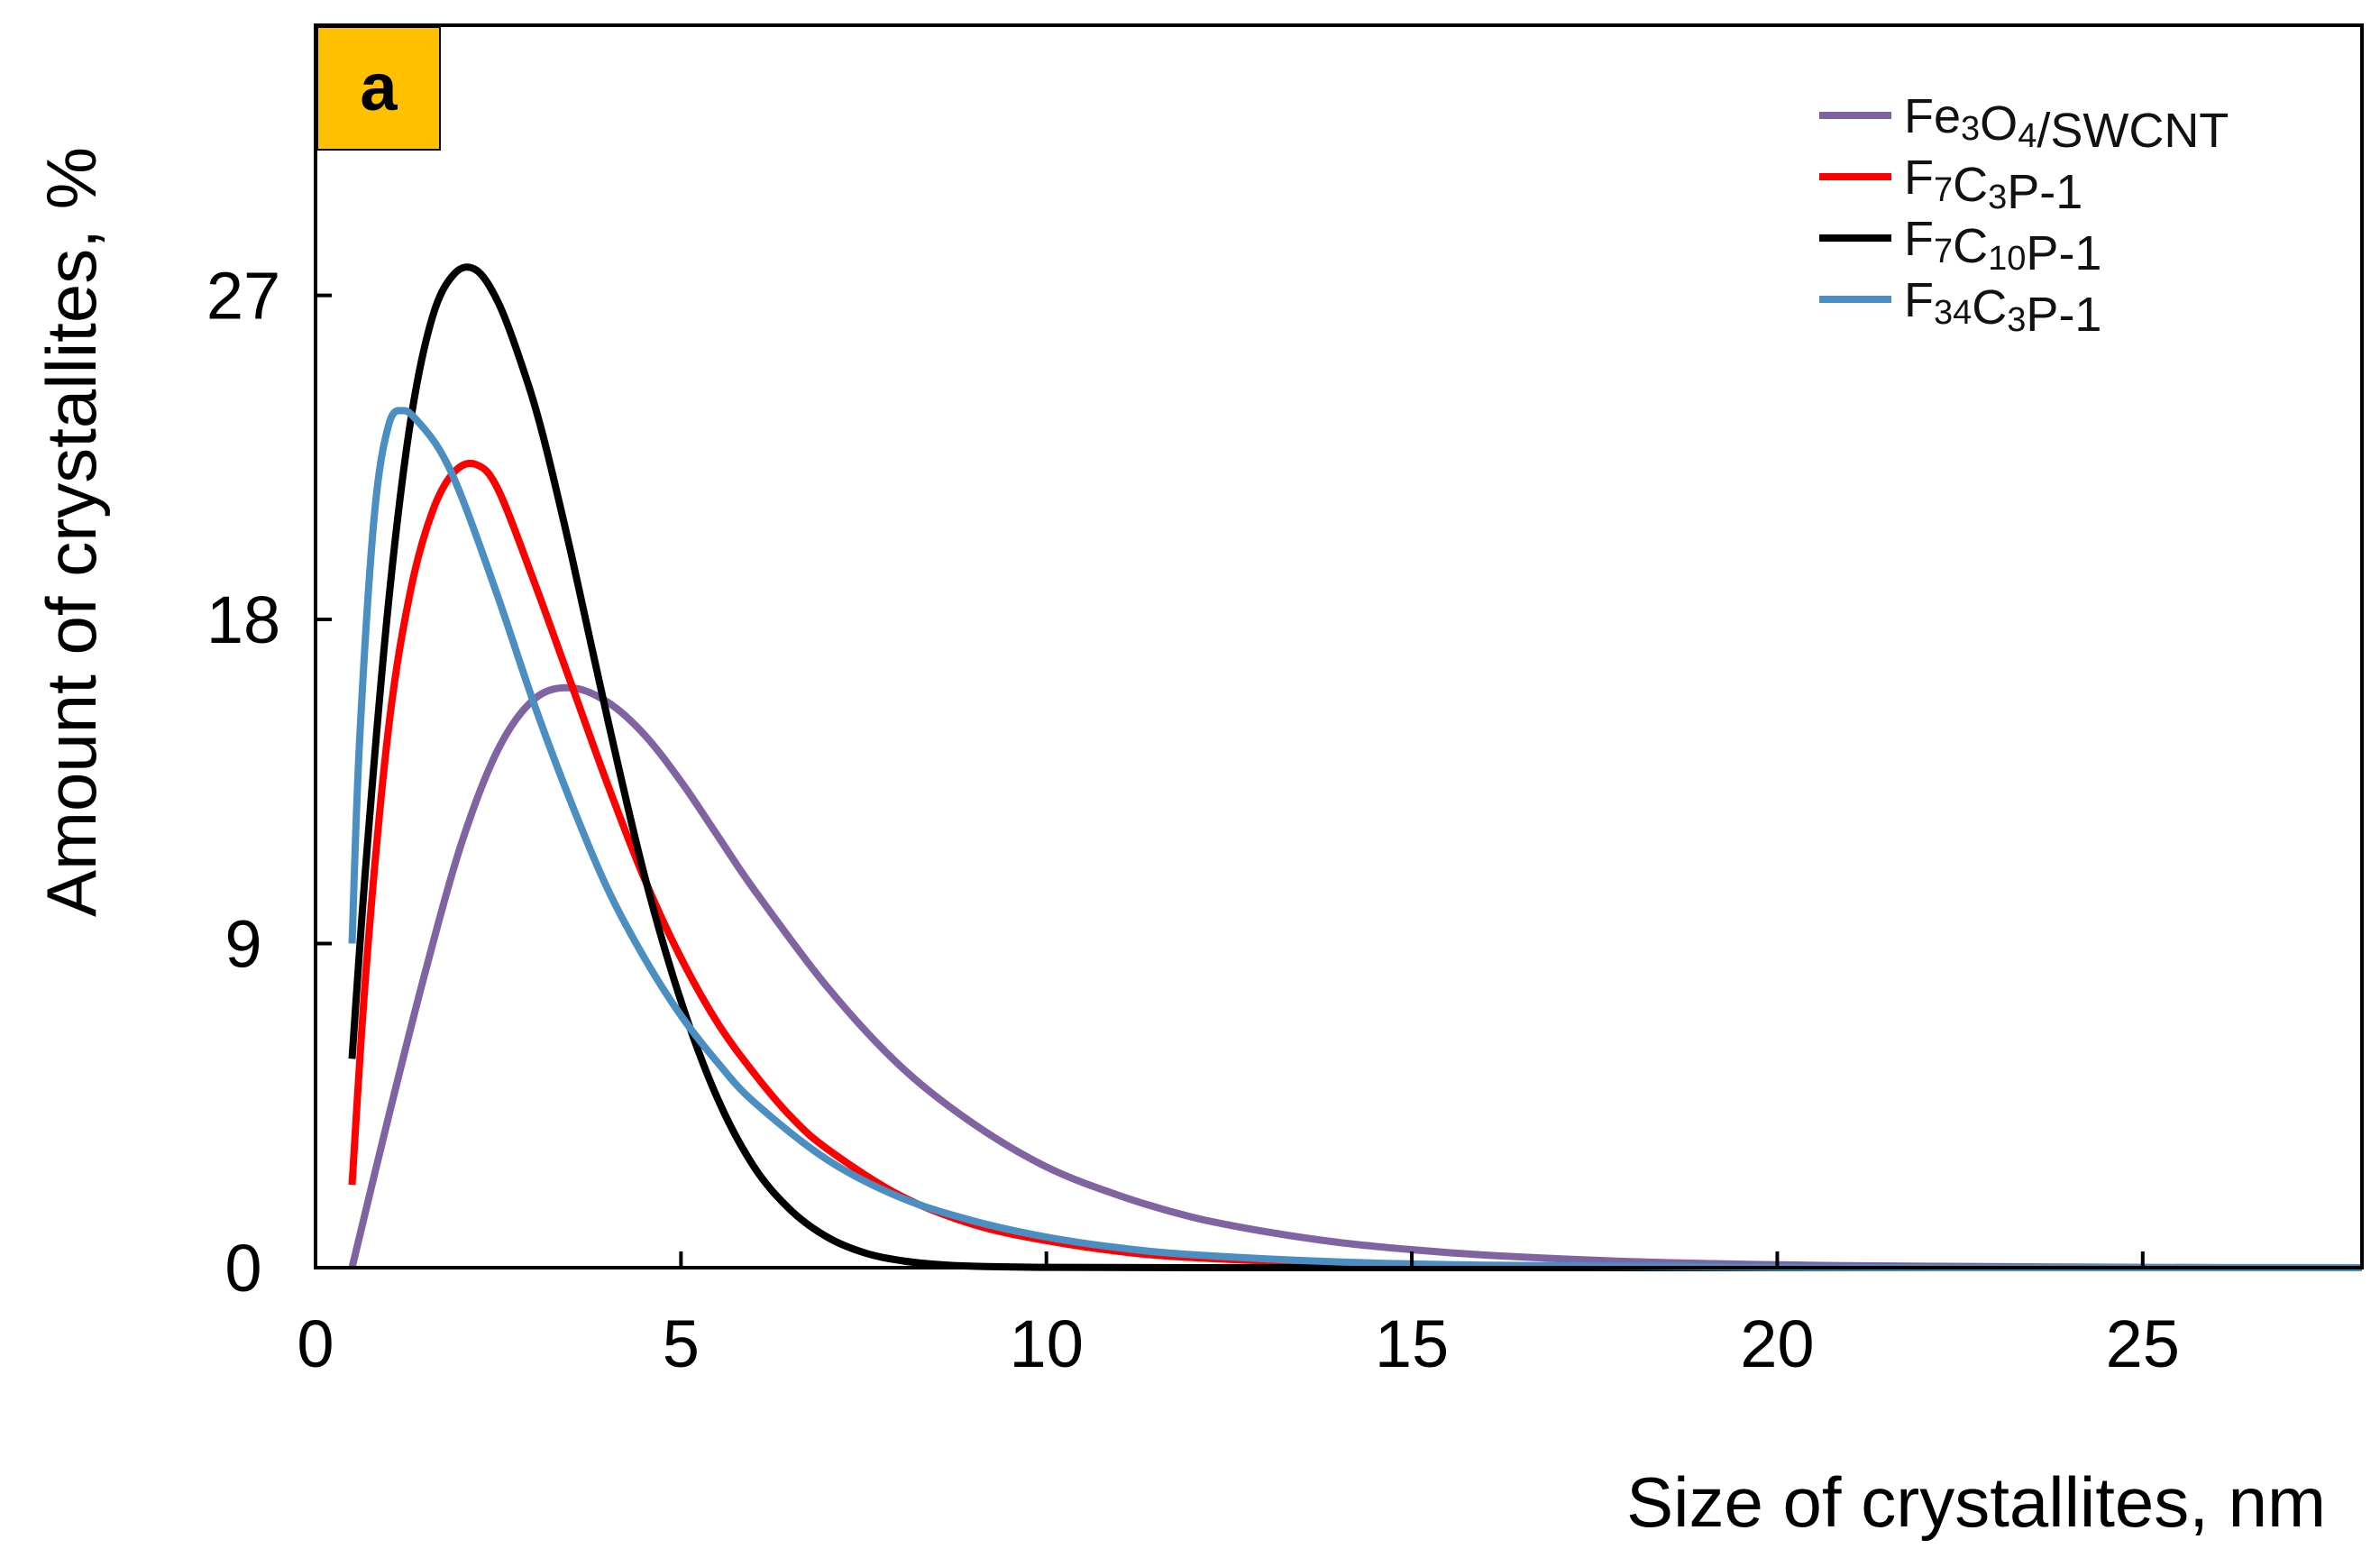 This screenshot has width=2380, height=1558. What do you see at coordinates (243, 1268) in the screenshot?
I see `y-tick-label: 0` at bounding box center [243, 1268].